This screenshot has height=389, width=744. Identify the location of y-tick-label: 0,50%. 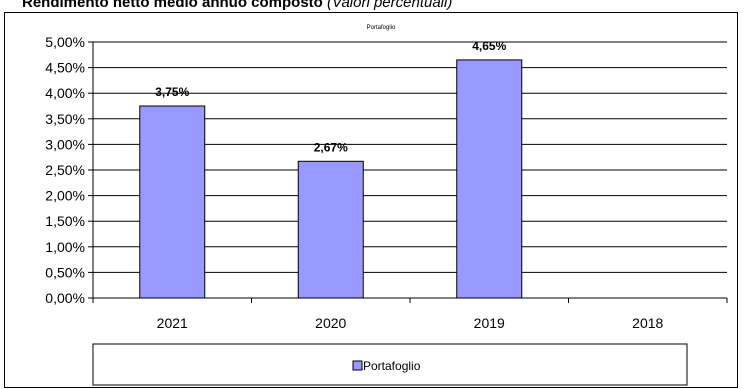
(65, 272).